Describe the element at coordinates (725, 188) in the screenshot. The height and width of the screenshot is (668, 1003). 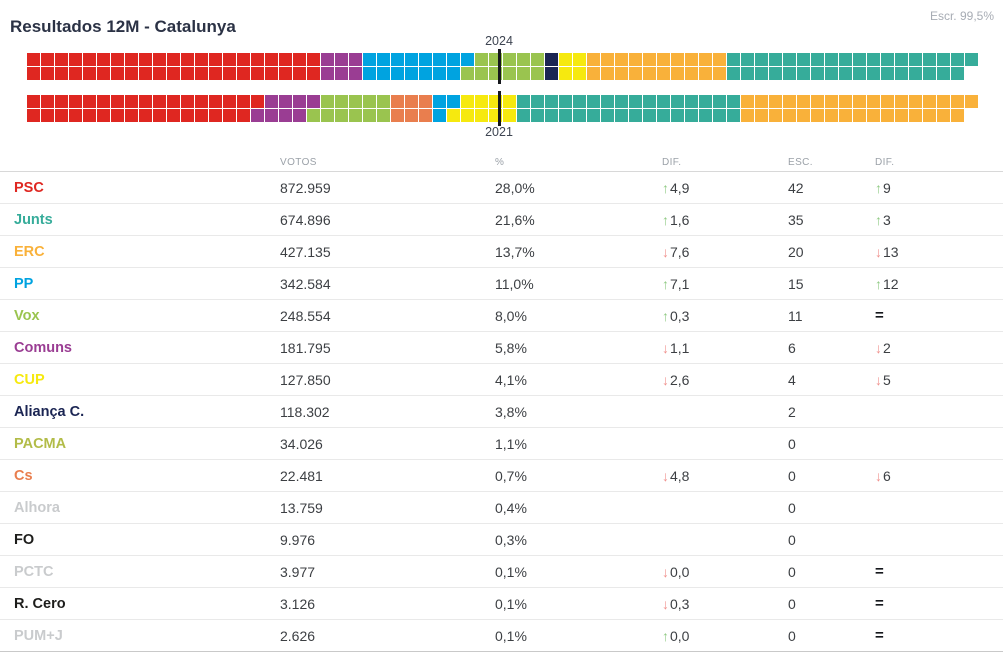
I see `dif-percent: ↑4,9` at that location.